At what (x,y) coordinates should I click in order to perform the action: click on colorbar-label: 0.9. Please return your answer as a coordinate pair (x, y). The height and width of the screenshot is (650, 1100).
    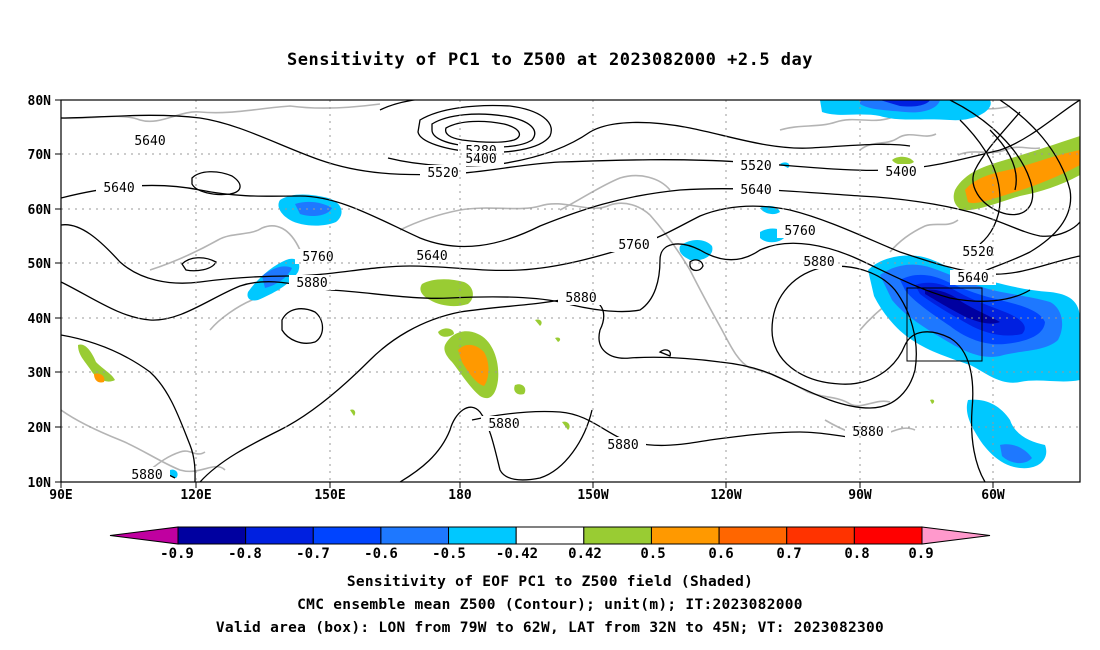
    Looking at the image, I should click on (920, 554).